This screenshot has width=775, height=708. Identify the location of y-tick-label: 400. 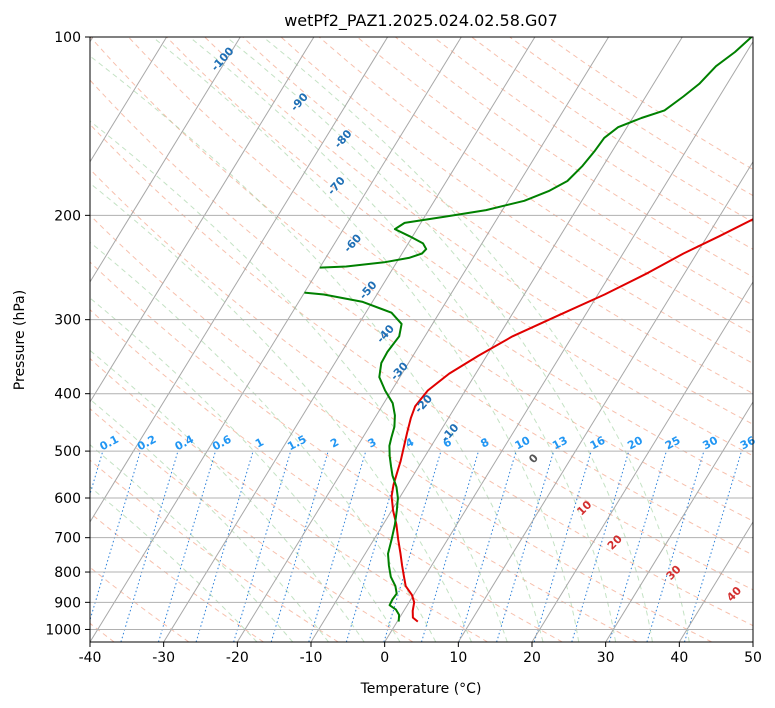
(67, 395).